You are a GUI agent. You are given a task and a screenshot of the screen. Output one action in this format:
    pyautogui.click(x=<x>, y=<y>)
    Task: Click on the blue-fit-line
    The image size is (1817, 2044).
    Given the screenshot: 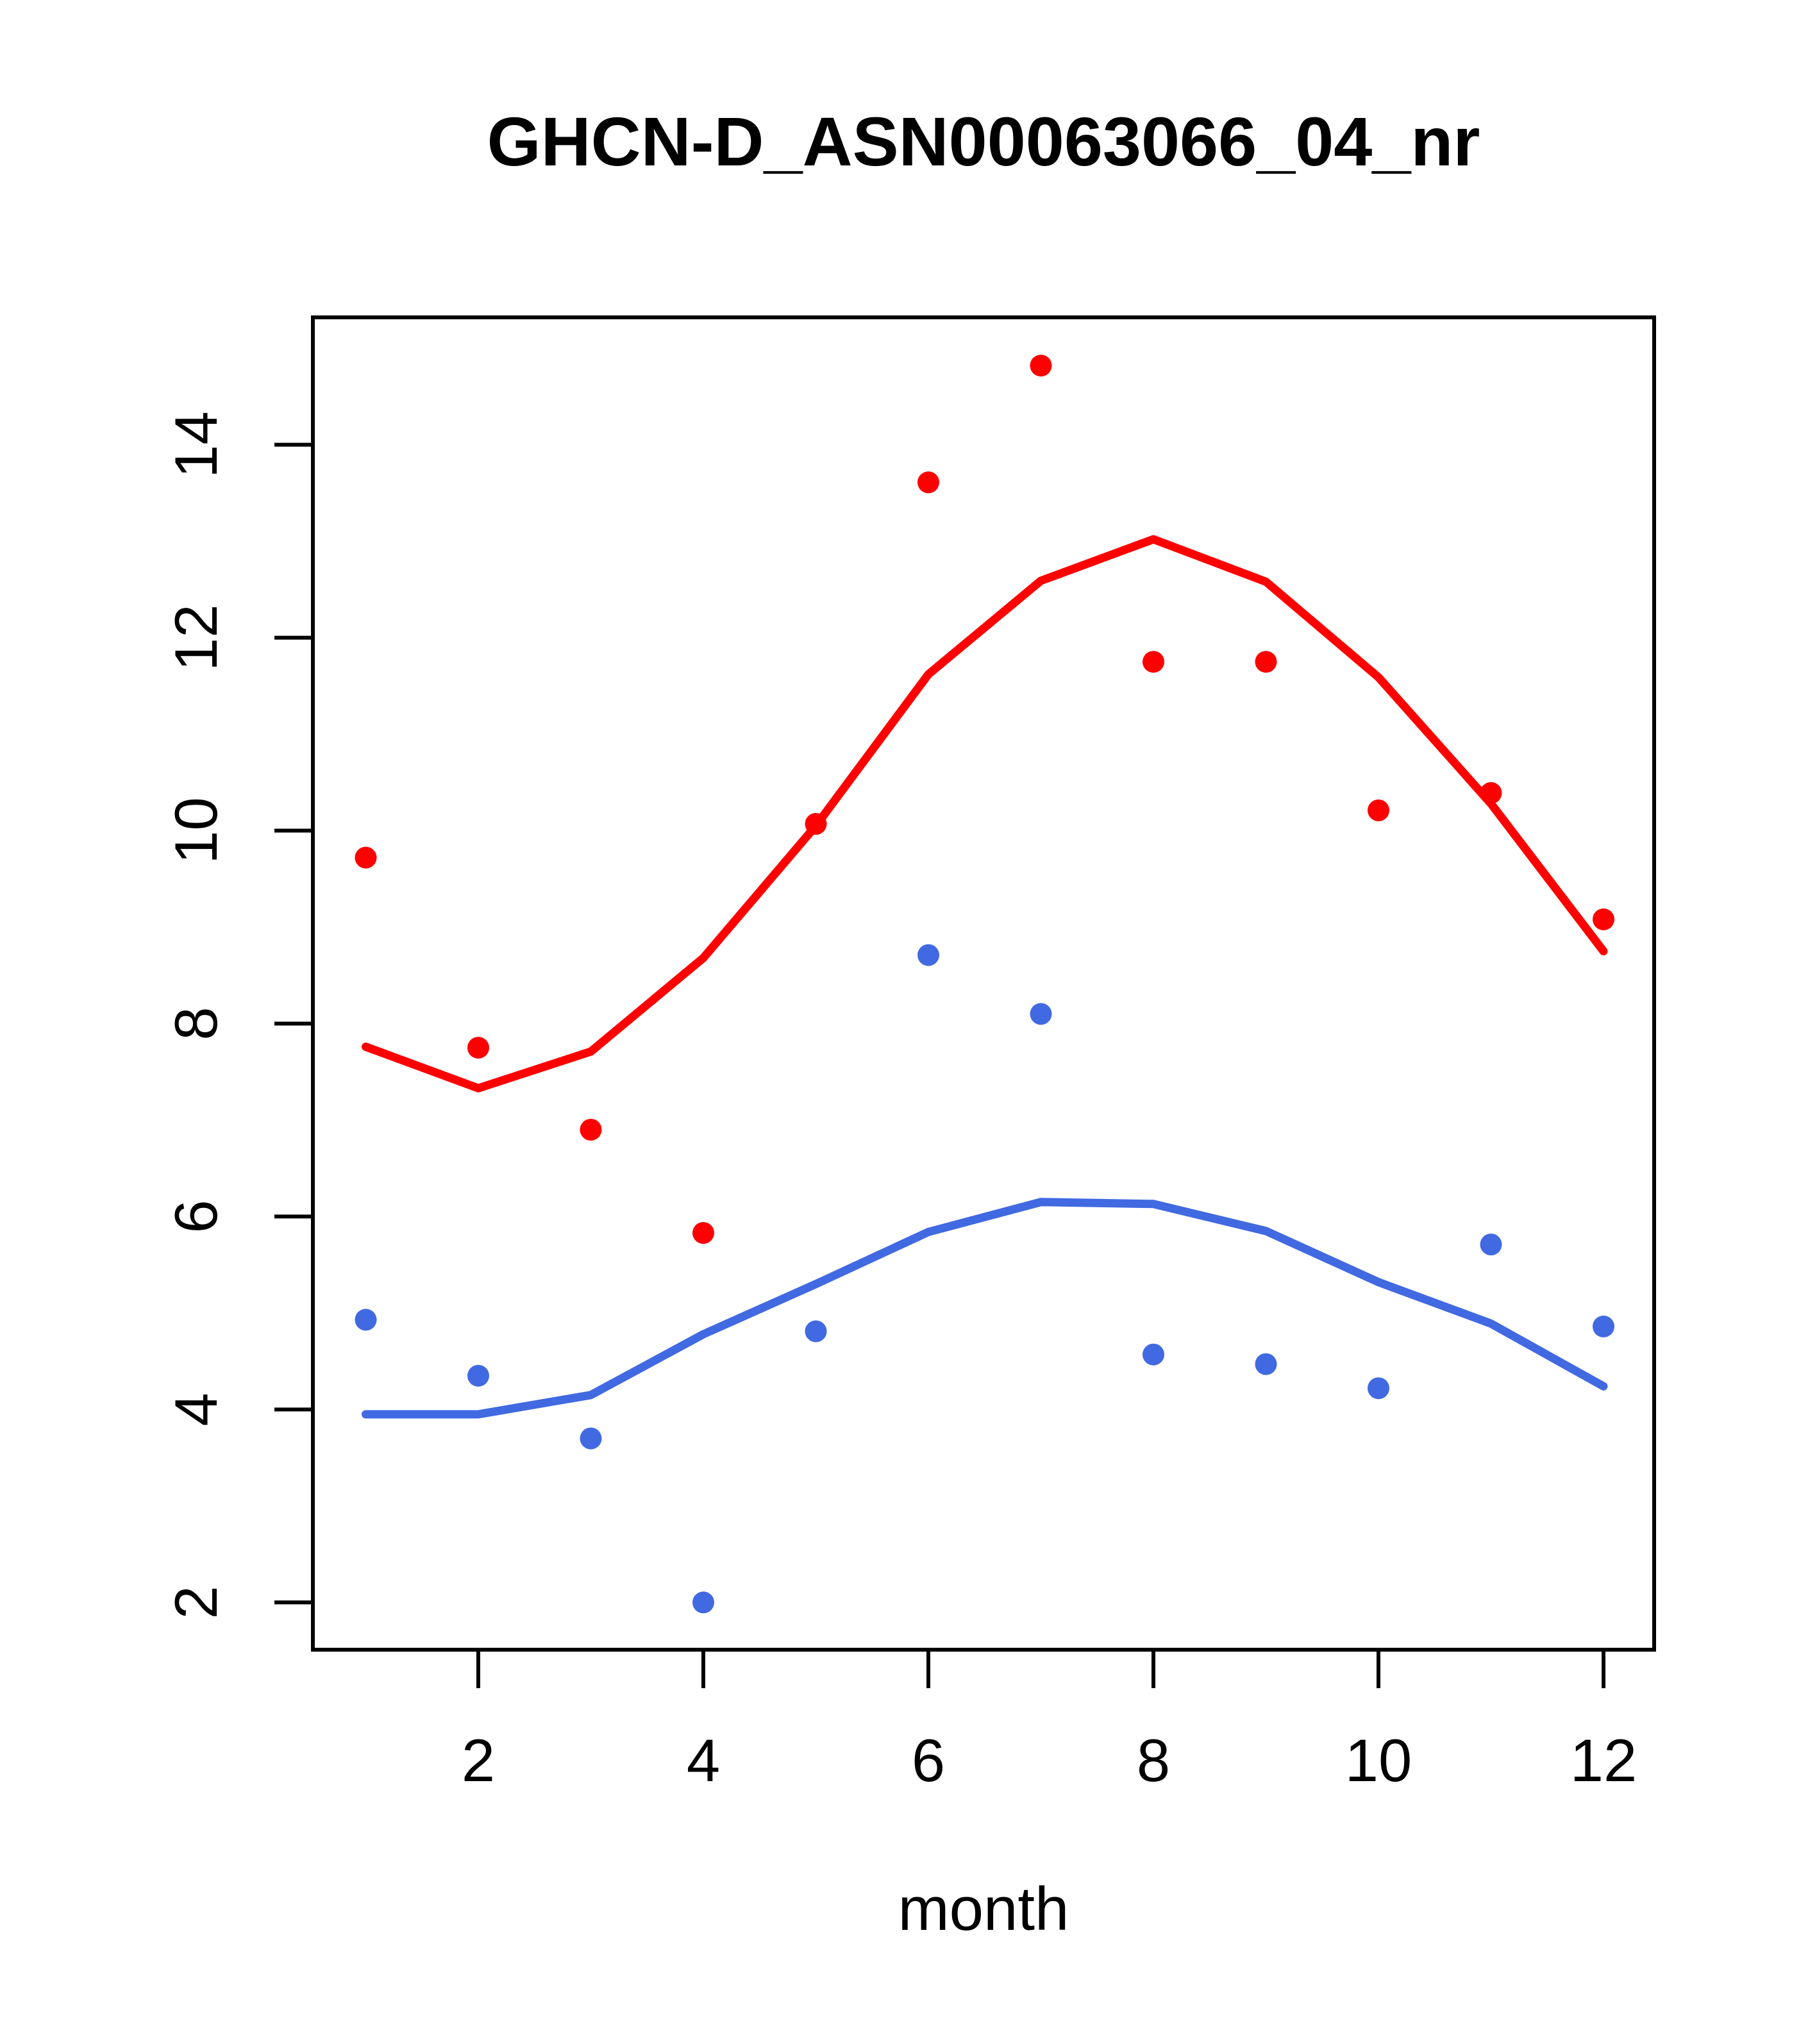 What is the action you would take?
    pyautogui.click(x=985, y=1308)
    